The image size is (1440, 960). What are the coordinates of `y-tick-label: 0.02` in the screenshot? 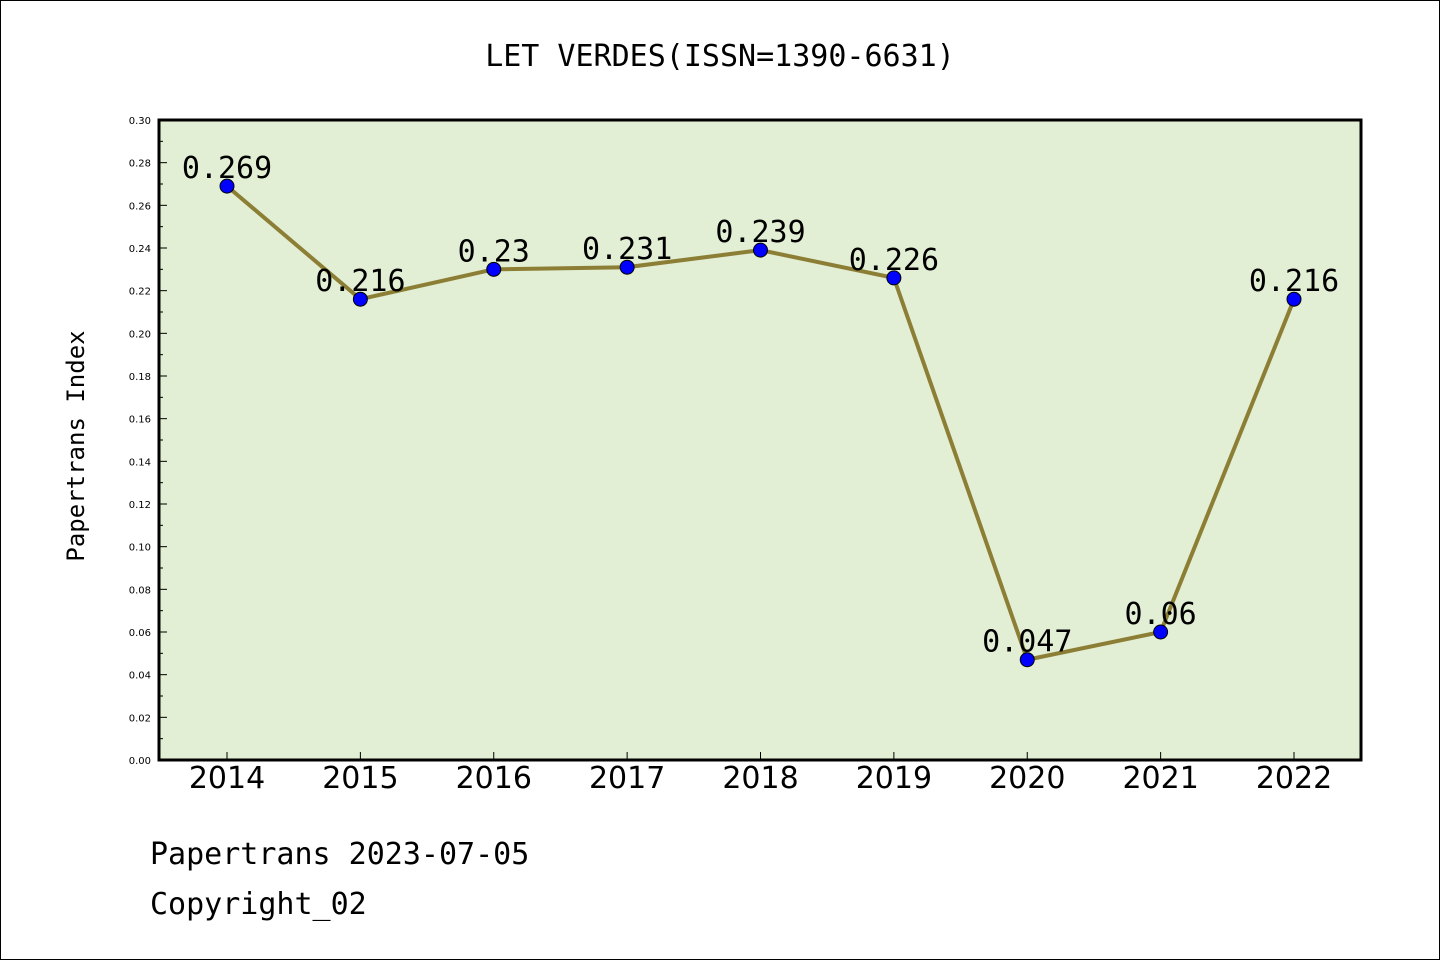 It's located at (140, 718).